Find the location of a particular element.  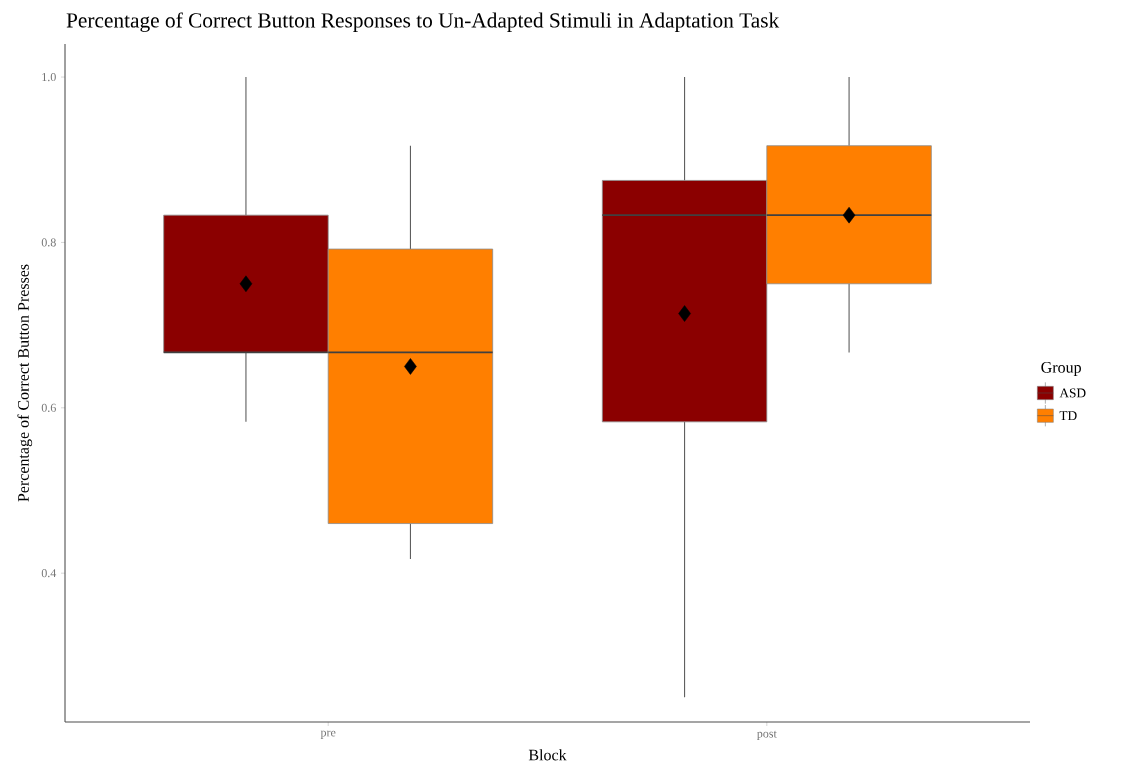

legend-title: Group is located at coordinates (1061, 368).